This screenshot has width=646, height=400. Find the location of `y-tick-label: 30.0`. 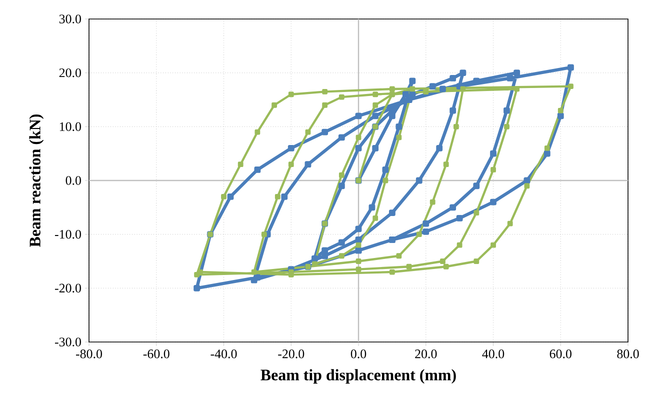

y-tick-label: 30.0 is located at coordinates (70, 19).